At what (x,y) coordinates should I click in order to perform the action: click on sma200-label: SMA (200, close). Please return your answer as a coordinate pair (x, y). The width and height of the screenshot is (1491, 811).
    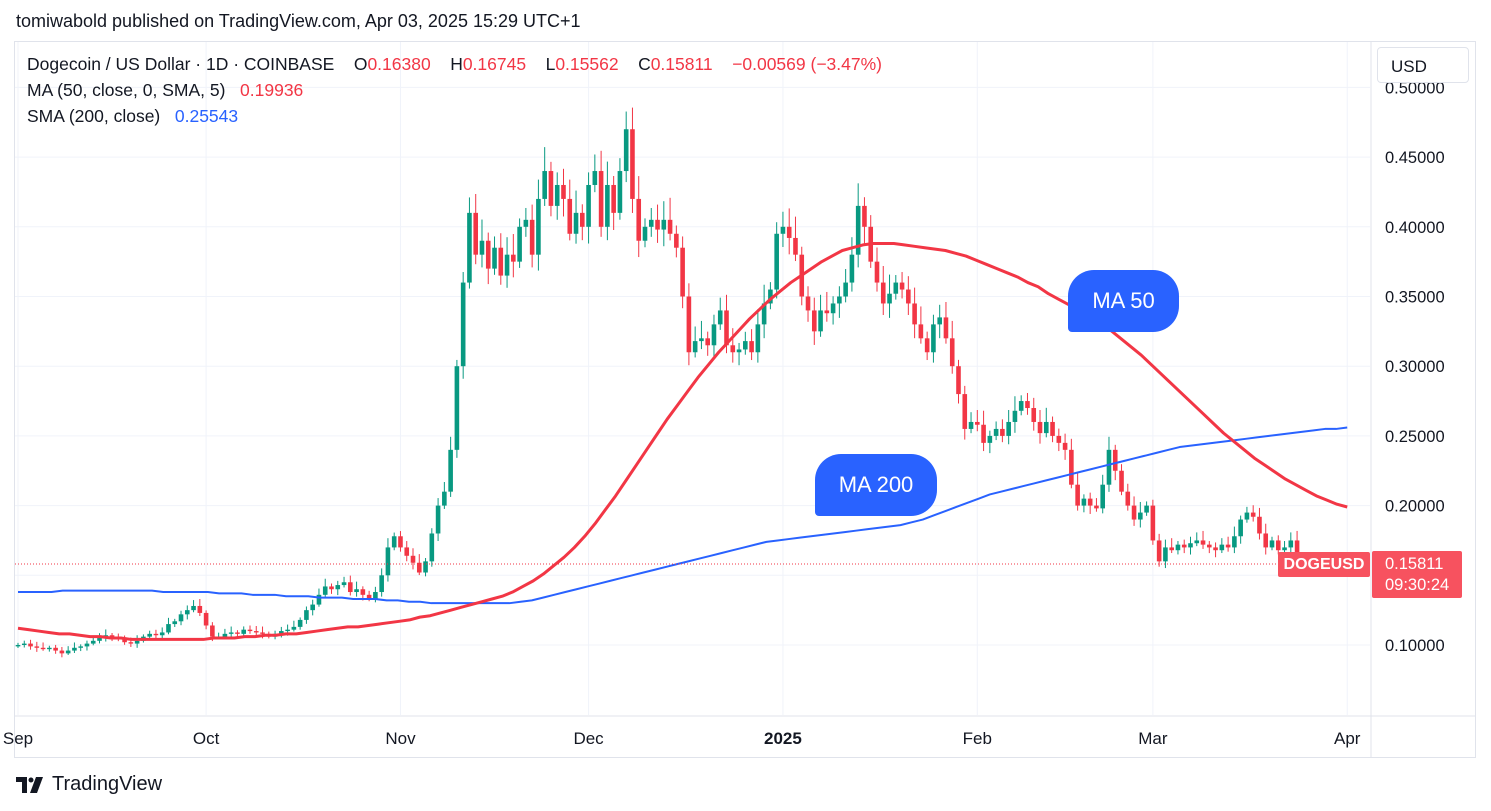
    Looking at the image, I should click on (94, 116).